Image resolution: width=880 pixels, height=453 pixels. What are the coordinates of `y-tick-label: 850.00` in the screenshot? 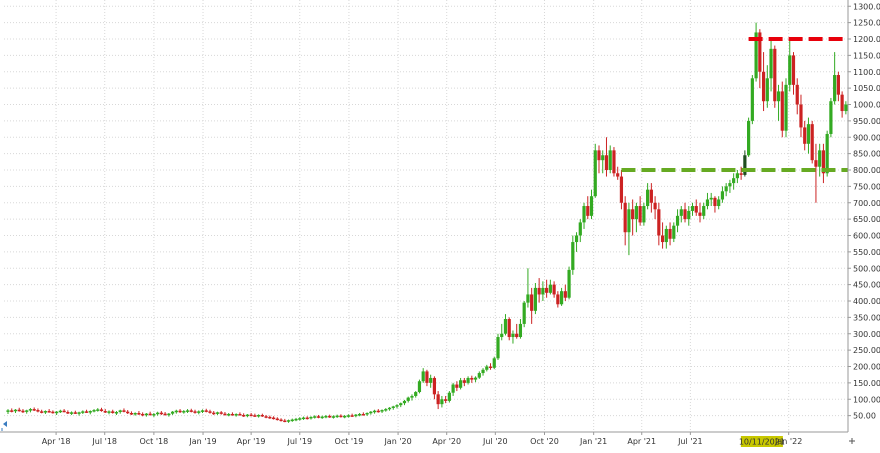 It's located at (866, 154).